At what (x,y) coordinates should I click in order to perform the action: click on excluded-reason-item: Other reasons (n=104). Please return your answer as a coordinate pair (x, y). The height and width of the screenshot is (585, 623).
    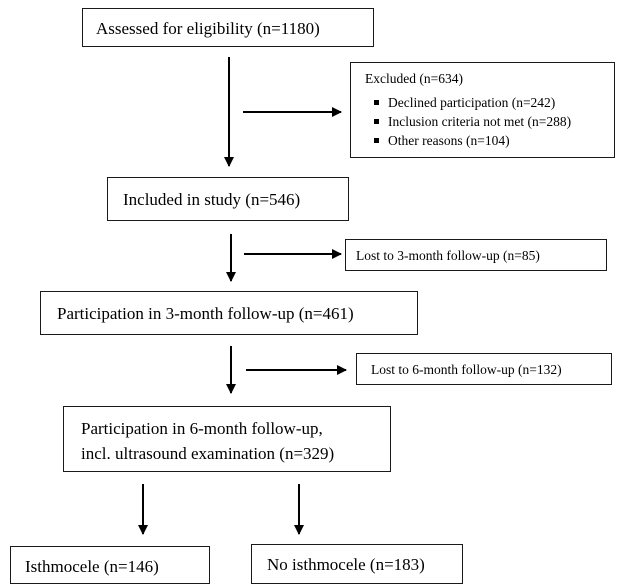
    Looking at the image, I should click on (471, 140).